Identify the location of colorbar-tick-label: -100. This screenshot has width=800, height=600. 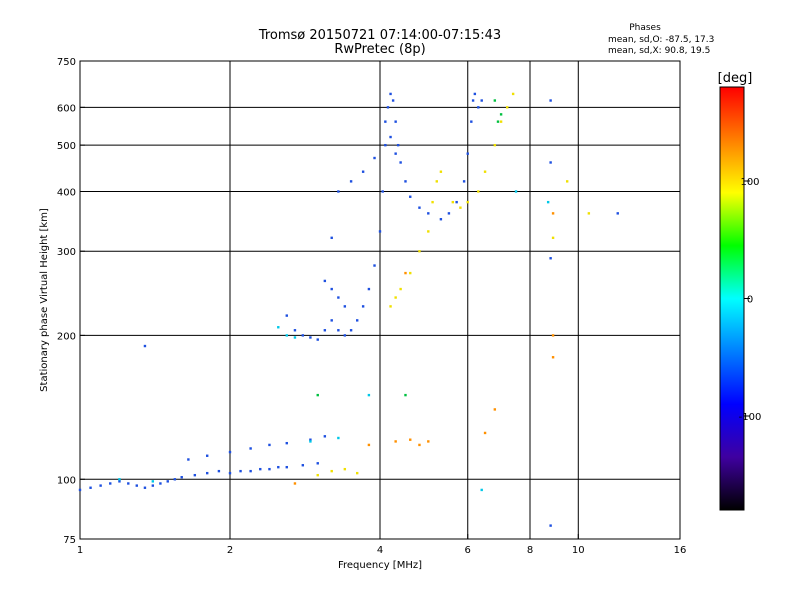
(750, 417).